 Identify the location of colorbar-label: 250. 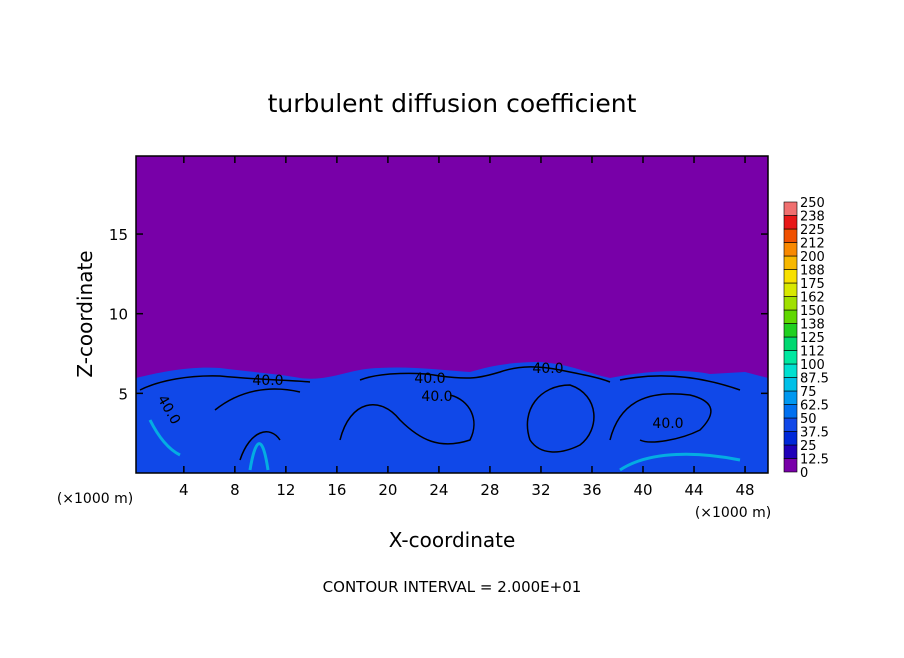
(812, 203).